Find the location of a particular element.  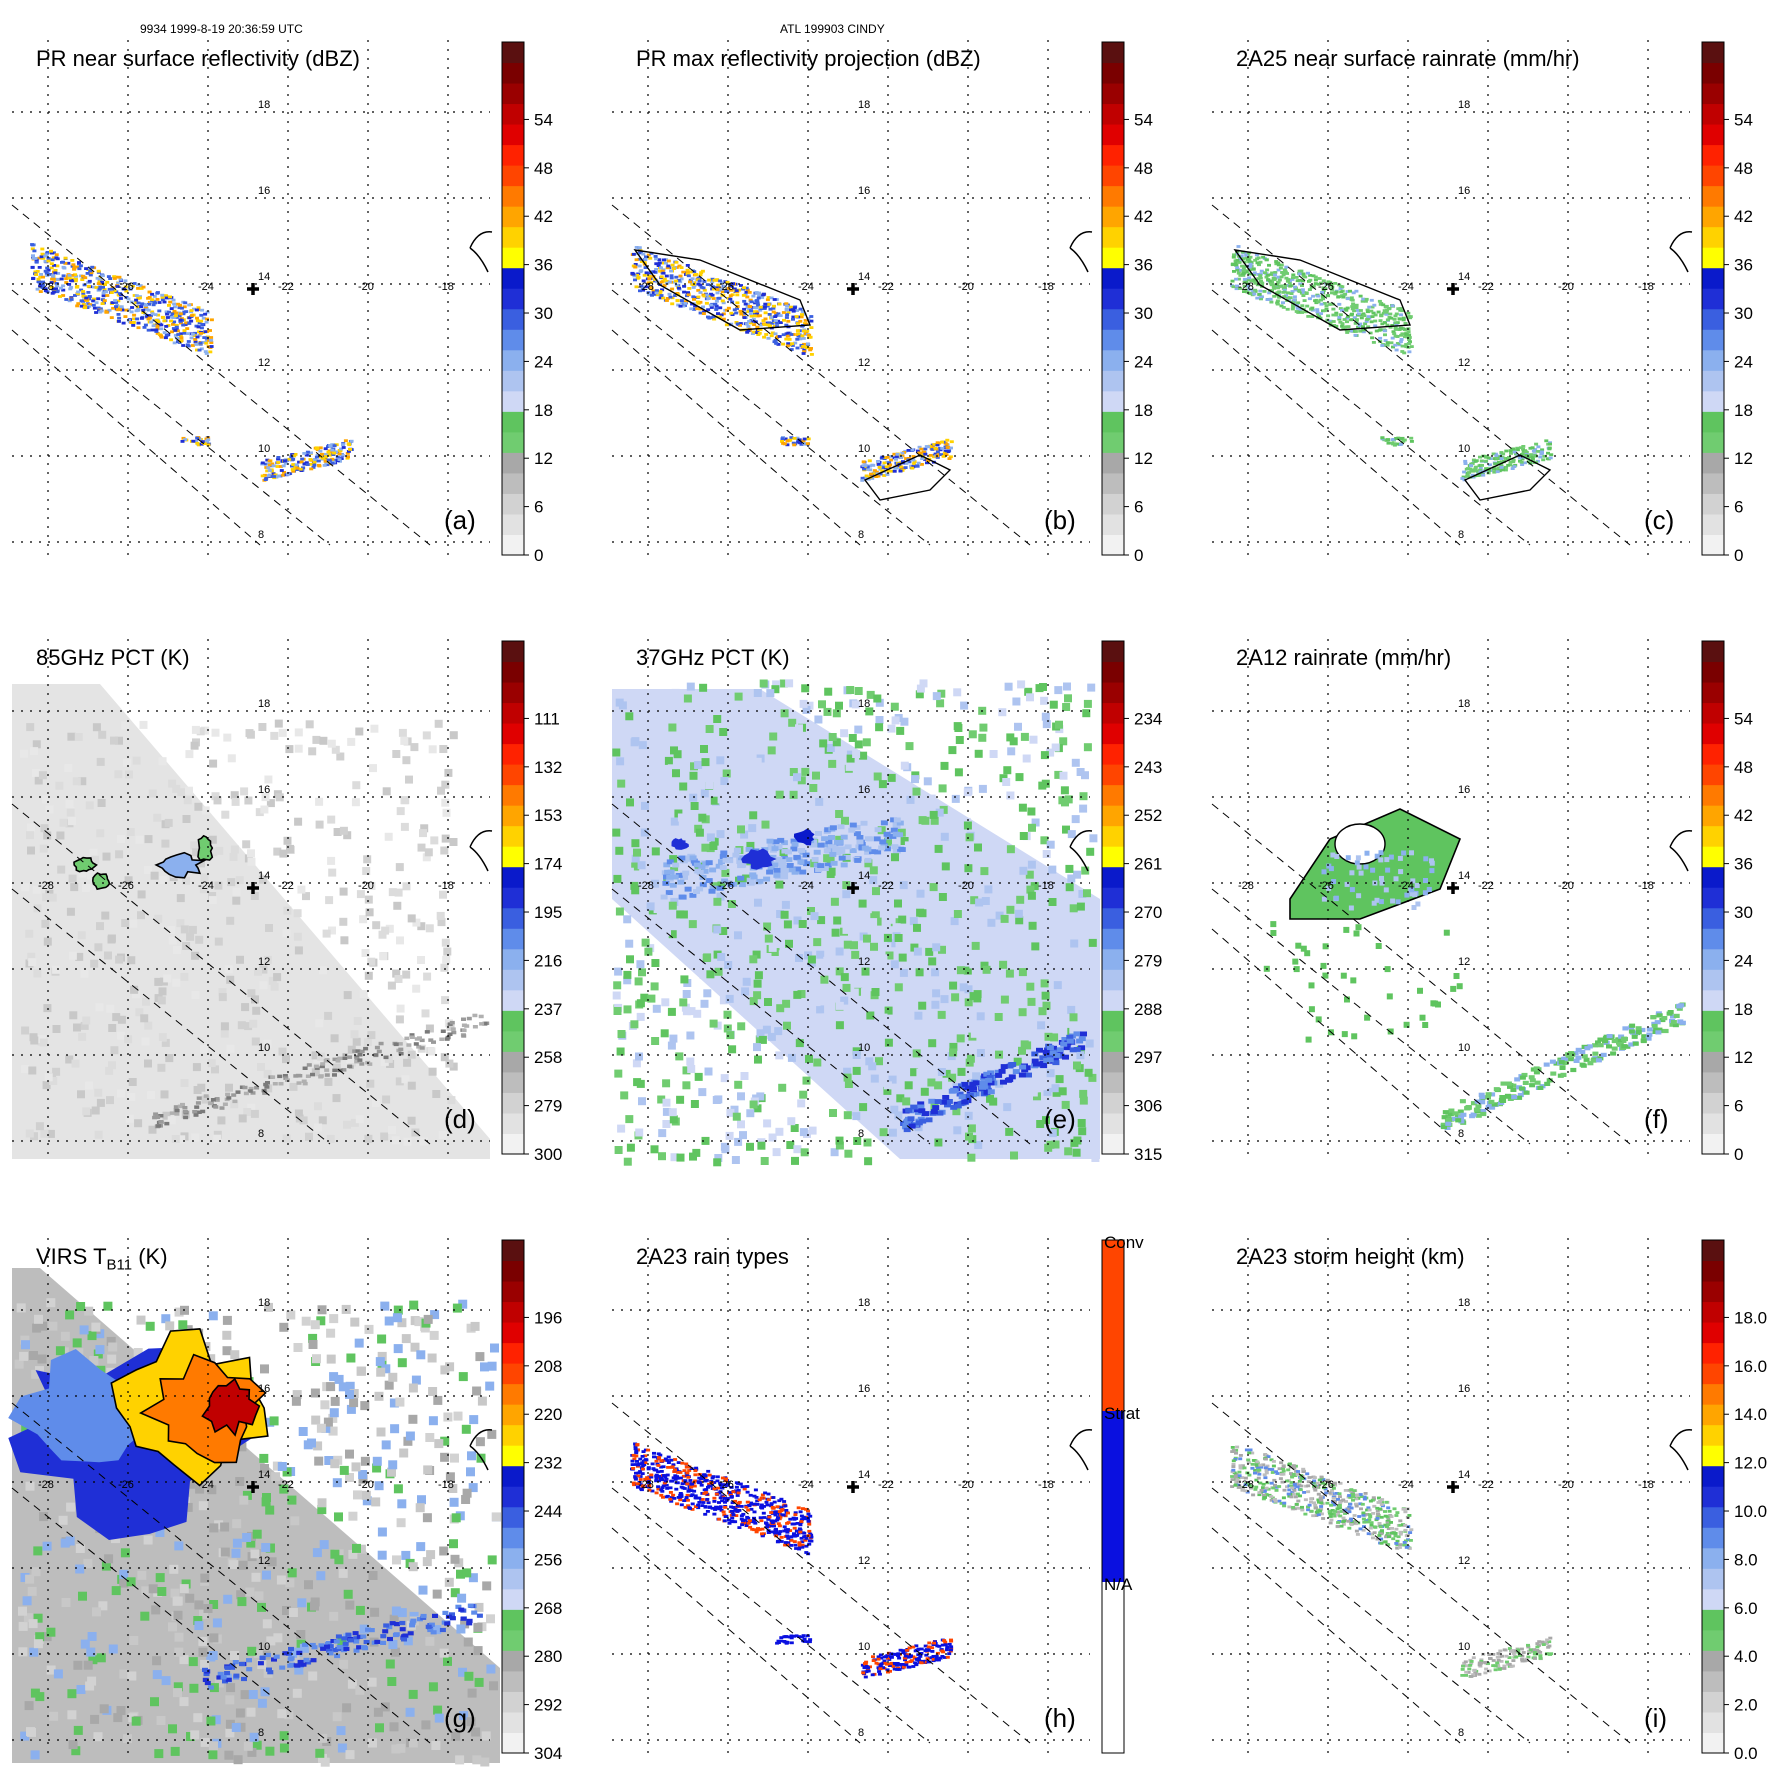

lon-label: -24 is located at coordinates (806, 886).